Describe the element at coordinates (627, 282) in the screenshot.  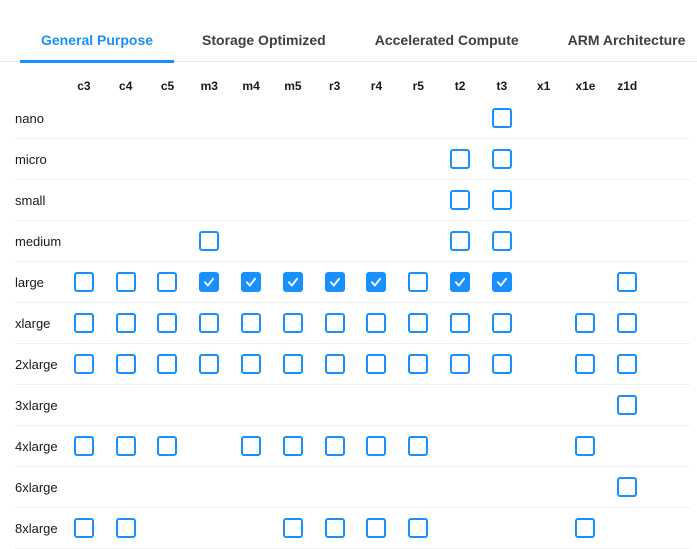
I see `checkbox-large-z1d` at that location.